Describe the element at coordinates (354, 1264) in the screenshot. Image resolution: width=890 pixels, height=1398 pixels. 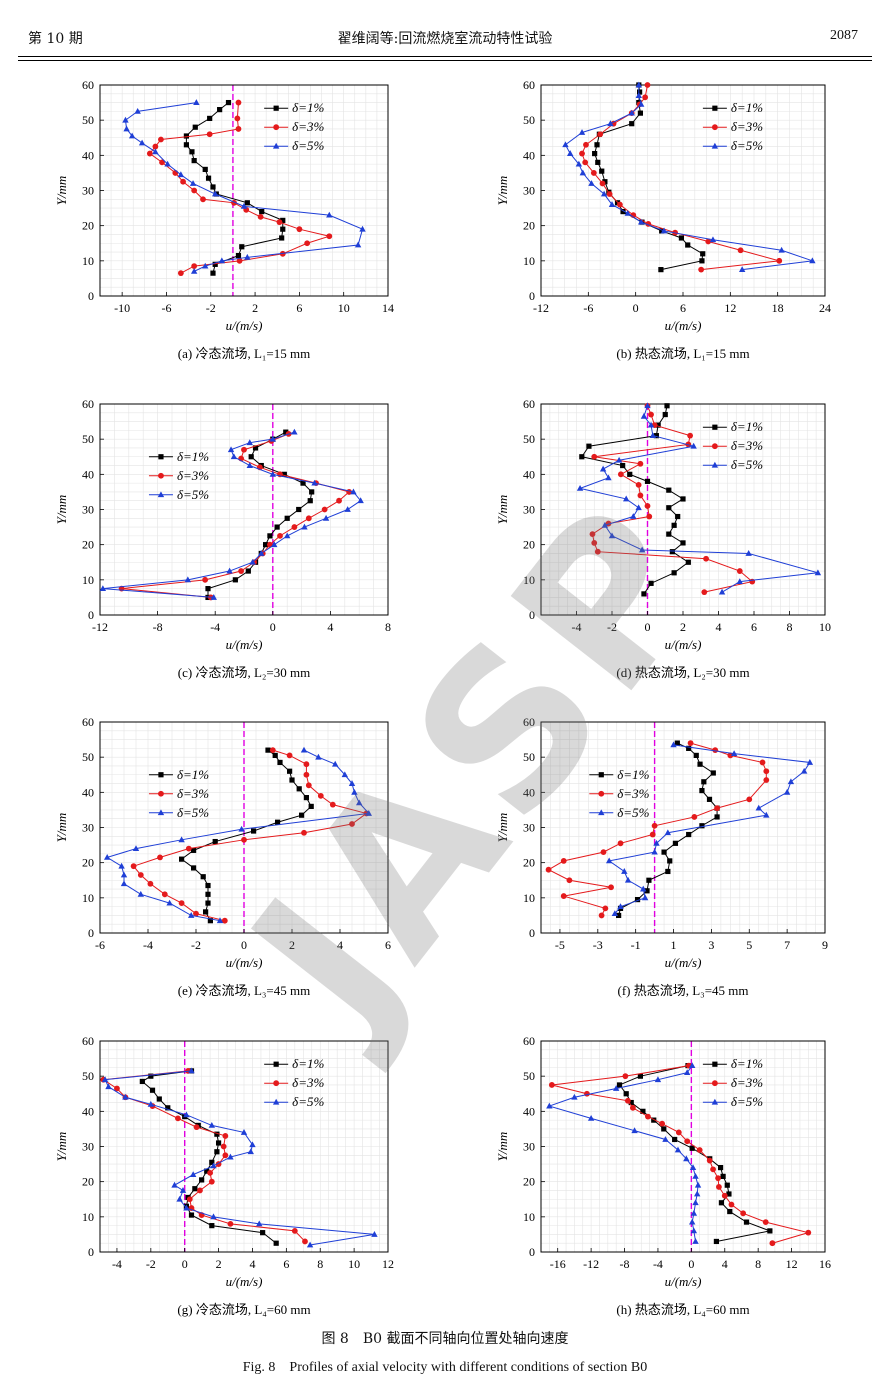
I see `x-tick-label: 10` at that location.